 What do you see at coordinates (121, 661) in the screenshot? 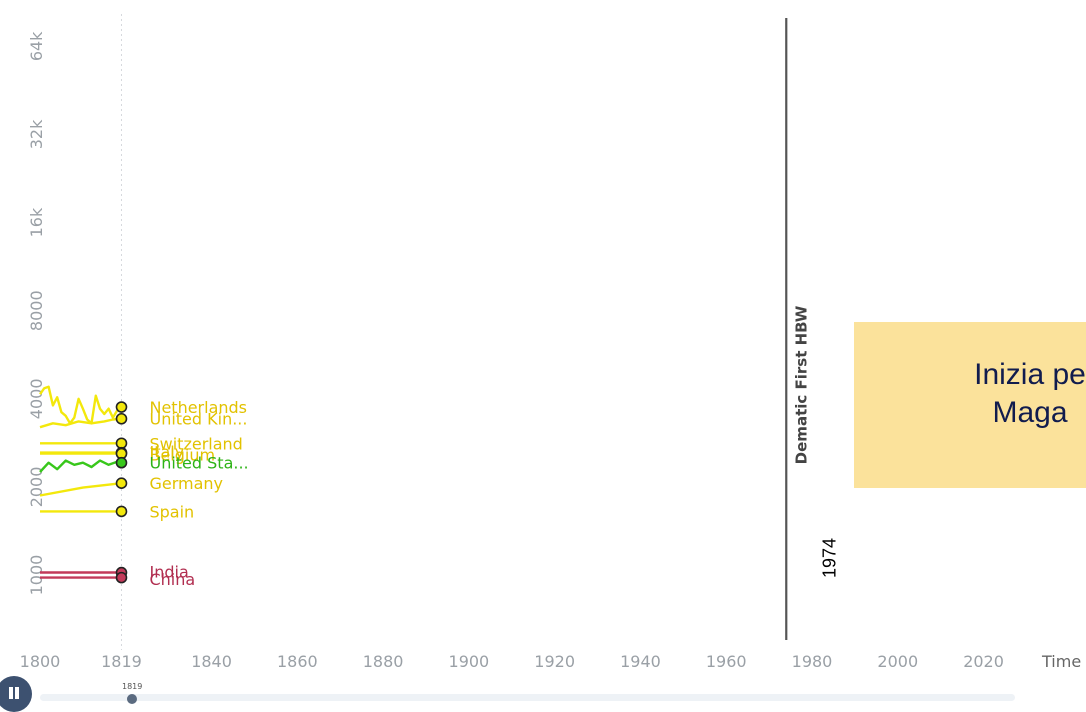
I see `x-tick-label: 1819` at bounding box center [121, 661].